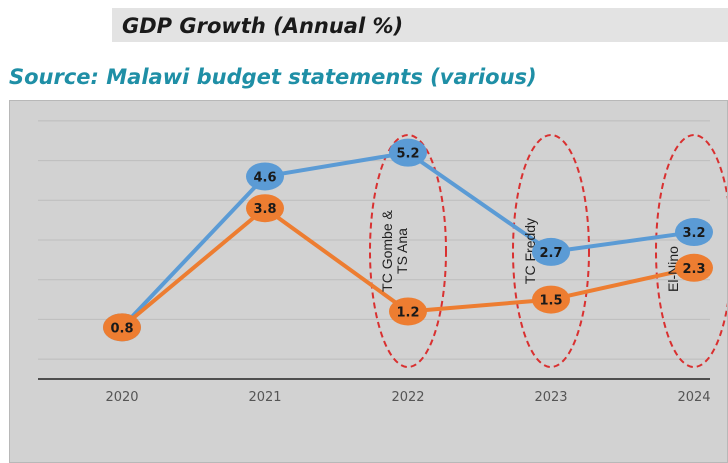  Describe the element at coordinates (121, 397) in the screenshot. I see `x-tick-label: 2020` at that location.